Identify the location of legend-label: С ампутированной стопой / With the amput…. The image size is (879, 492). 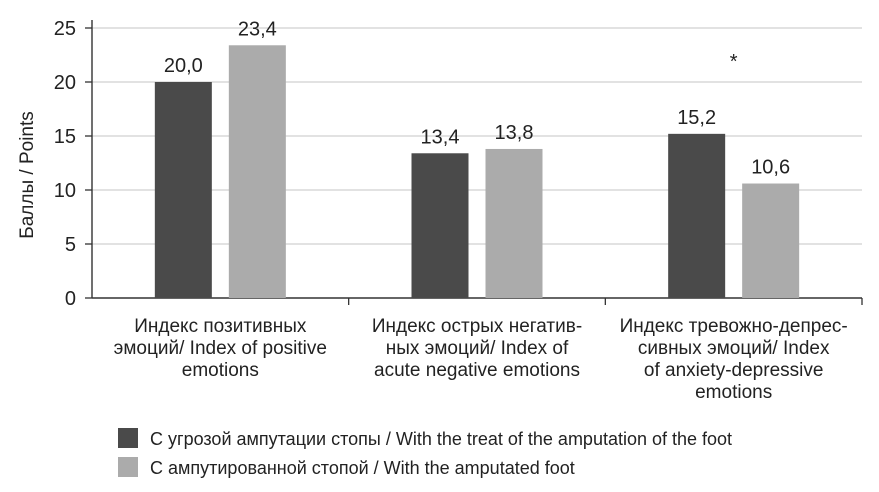
(362, 468).